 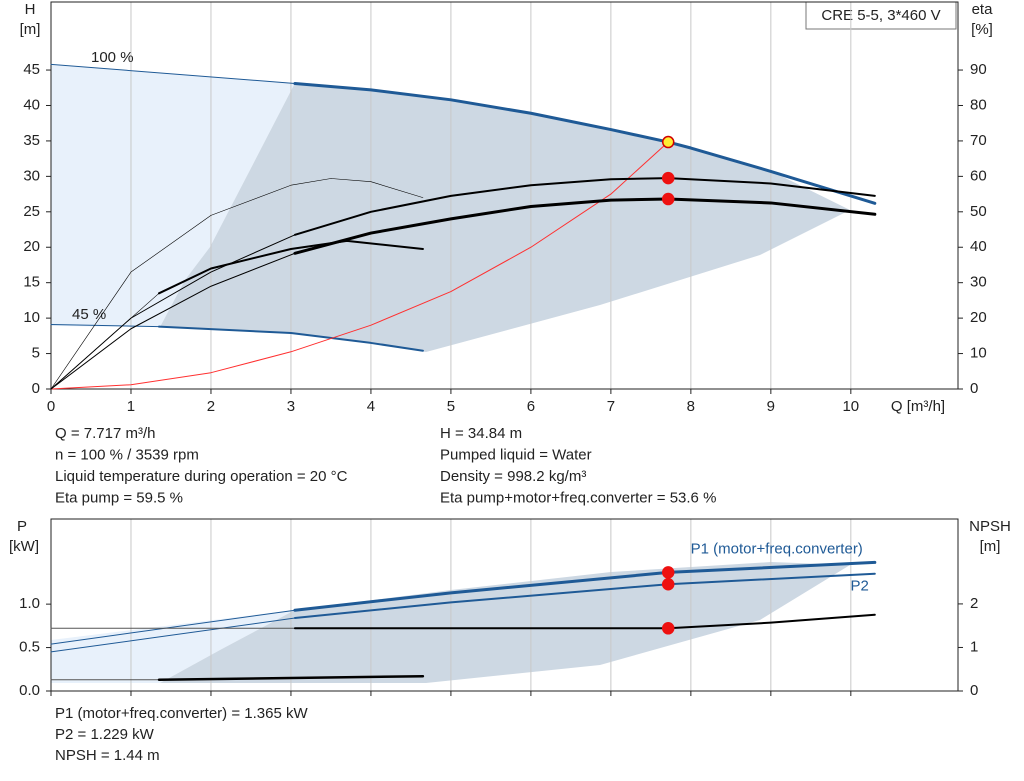 I want to click on range-area, so click(x=505, y=622).